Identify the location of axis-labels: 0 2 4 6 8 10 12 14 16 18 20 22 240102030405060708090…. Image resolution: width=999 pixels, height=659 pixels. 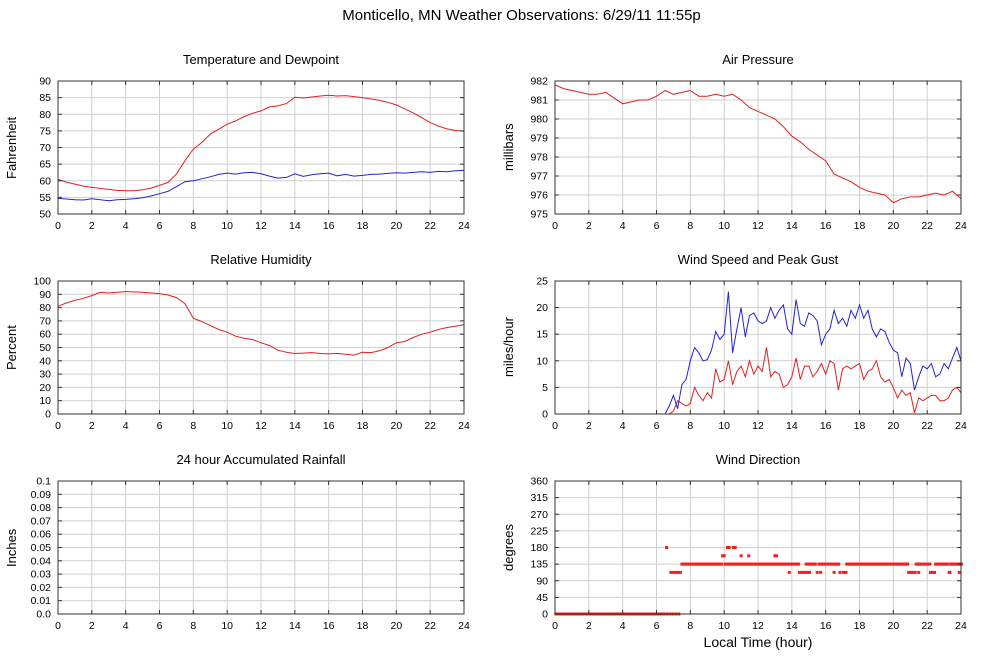
(251, 354).